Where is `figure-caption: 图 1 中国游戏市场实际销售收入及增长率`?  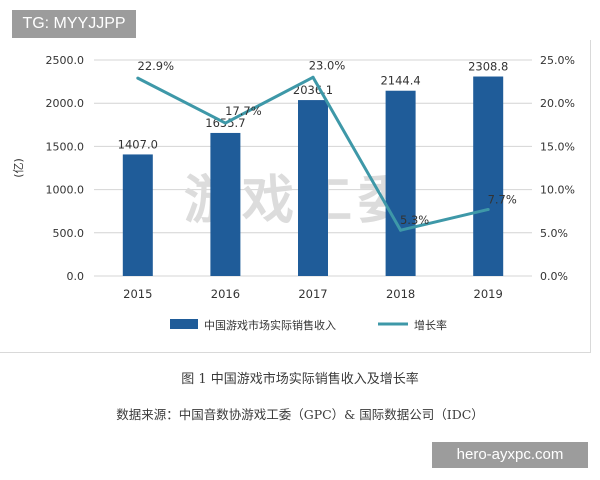
figure-caption: 图 1 中国游戏市场实际销售收入及增长率 is located at coordinates (300, 379).